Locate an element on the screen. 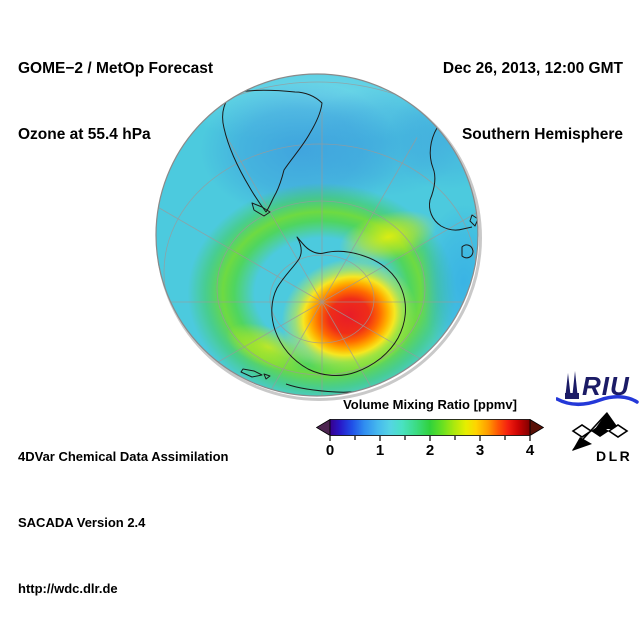  coastline-australia is located at coordinates (451, 179).